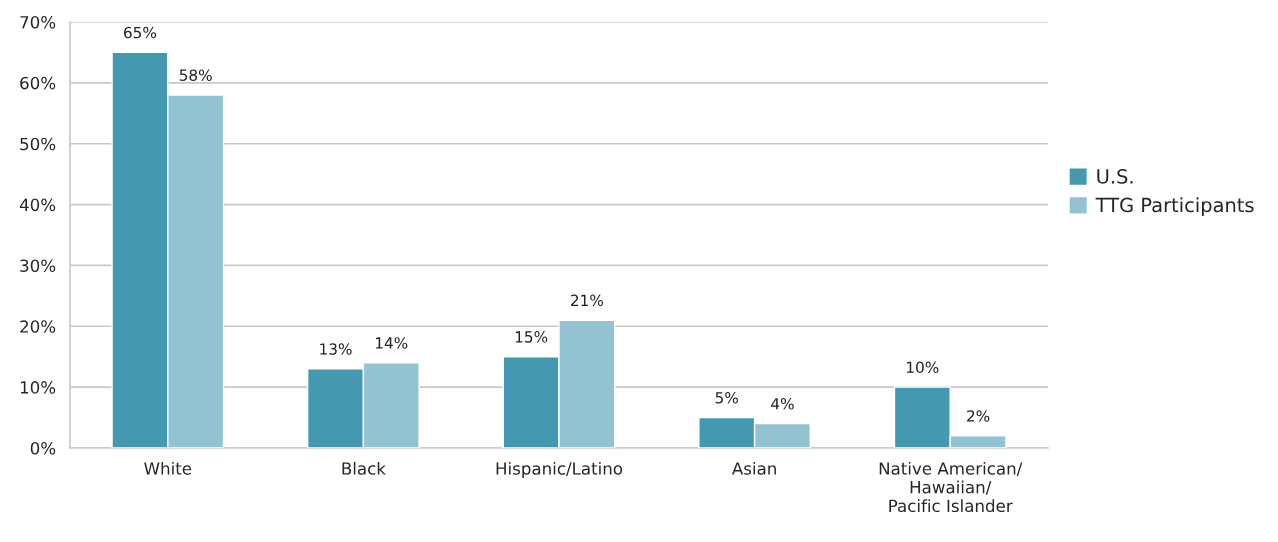 This screenshot has width=1278, height=542. Describe the element at coordinates (782, 404) in the screenshot. I see `data-label: 4%` at that location.